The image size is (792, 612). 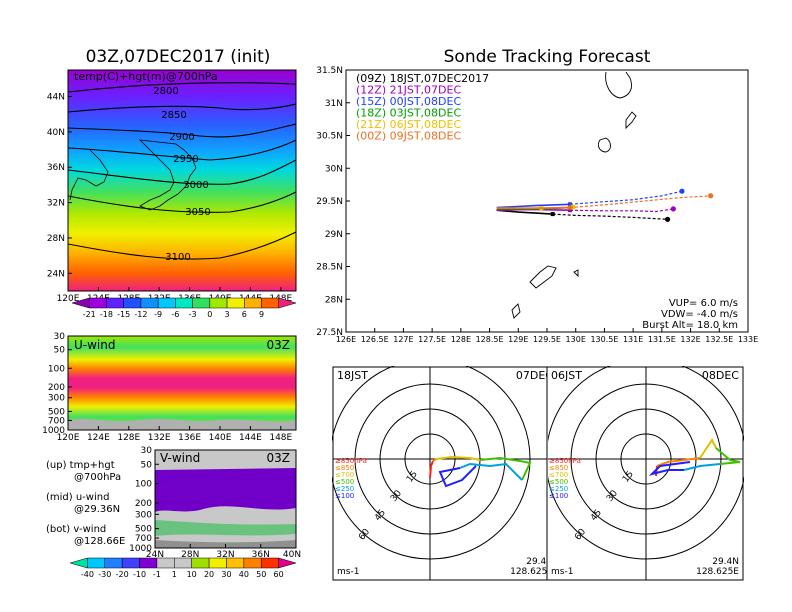 I want to click on colorbar-label: -3, so click(x=193, y=314).